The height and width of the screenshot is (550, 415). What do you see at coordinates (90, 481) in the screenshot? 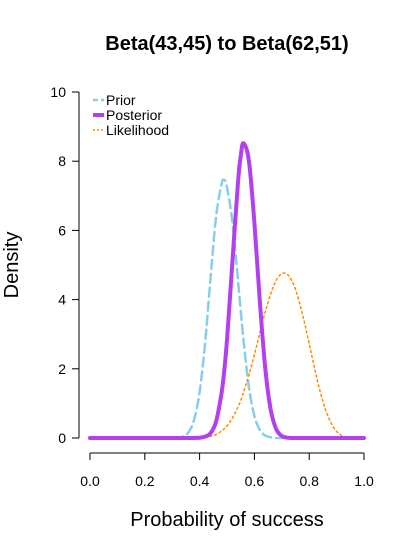
I see `x-tick-label: 0.0` at bounding box center [90, 481].